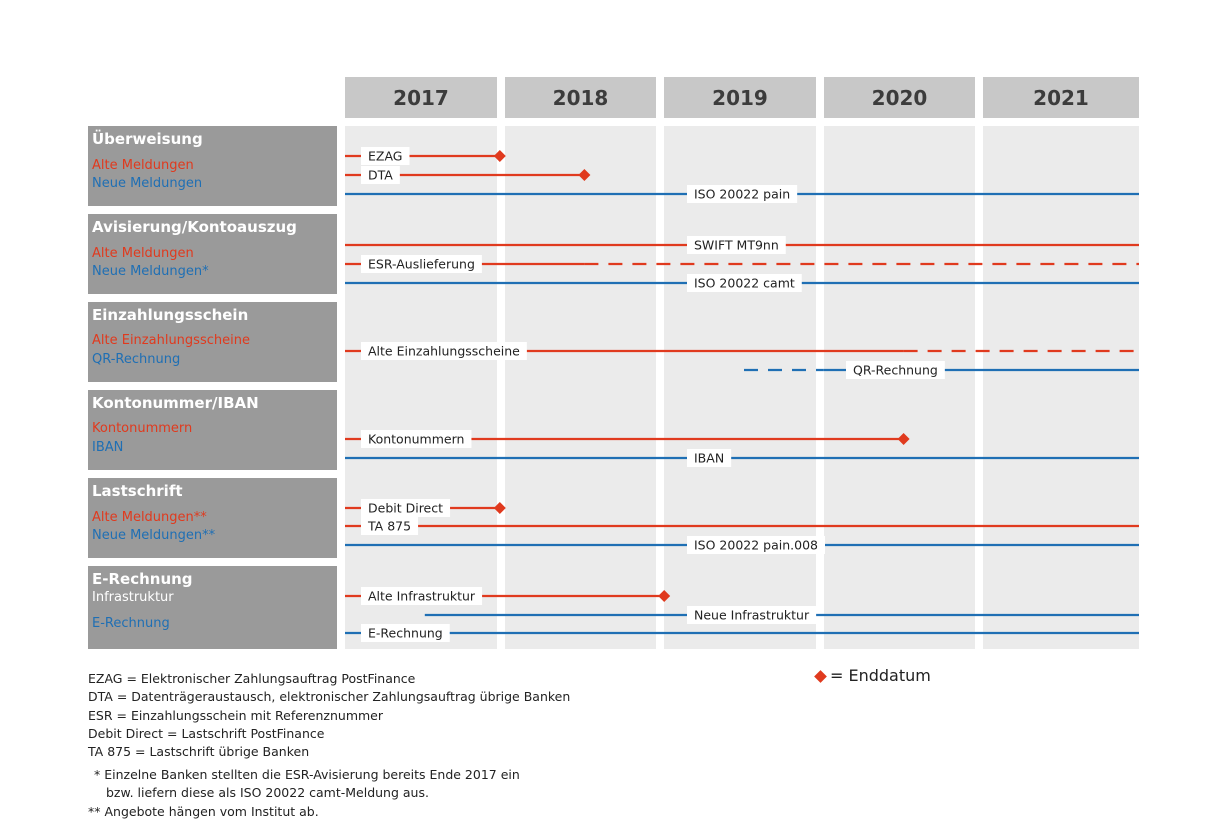  I want to click on timeline-label: EZAG, so click(385, 156).